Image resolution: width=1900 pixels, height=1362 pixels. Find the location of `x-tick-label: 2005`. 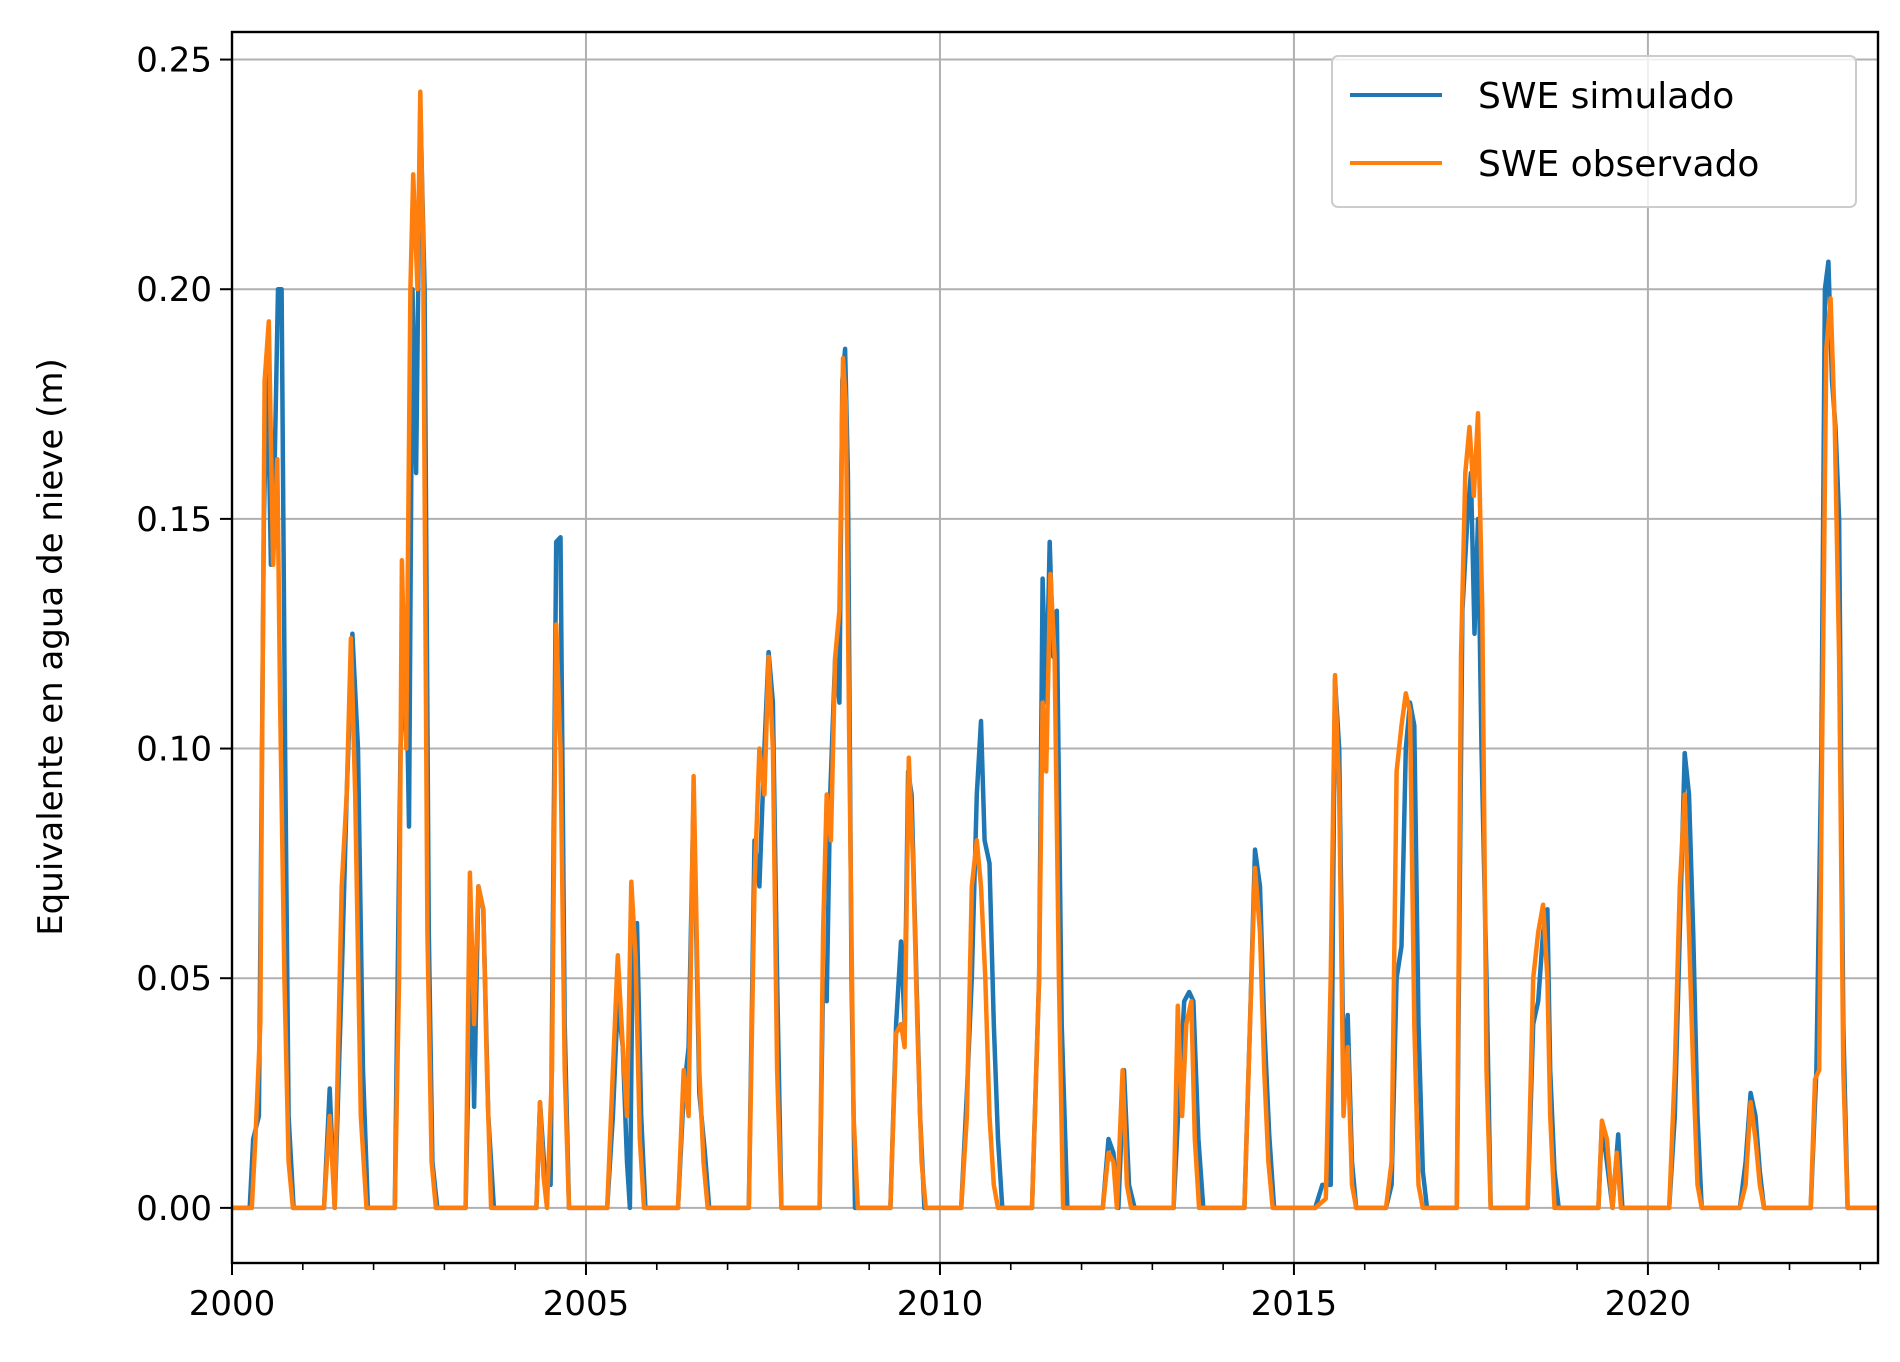

x-tick-label: 2005 is located at coordinates (586, 1304).